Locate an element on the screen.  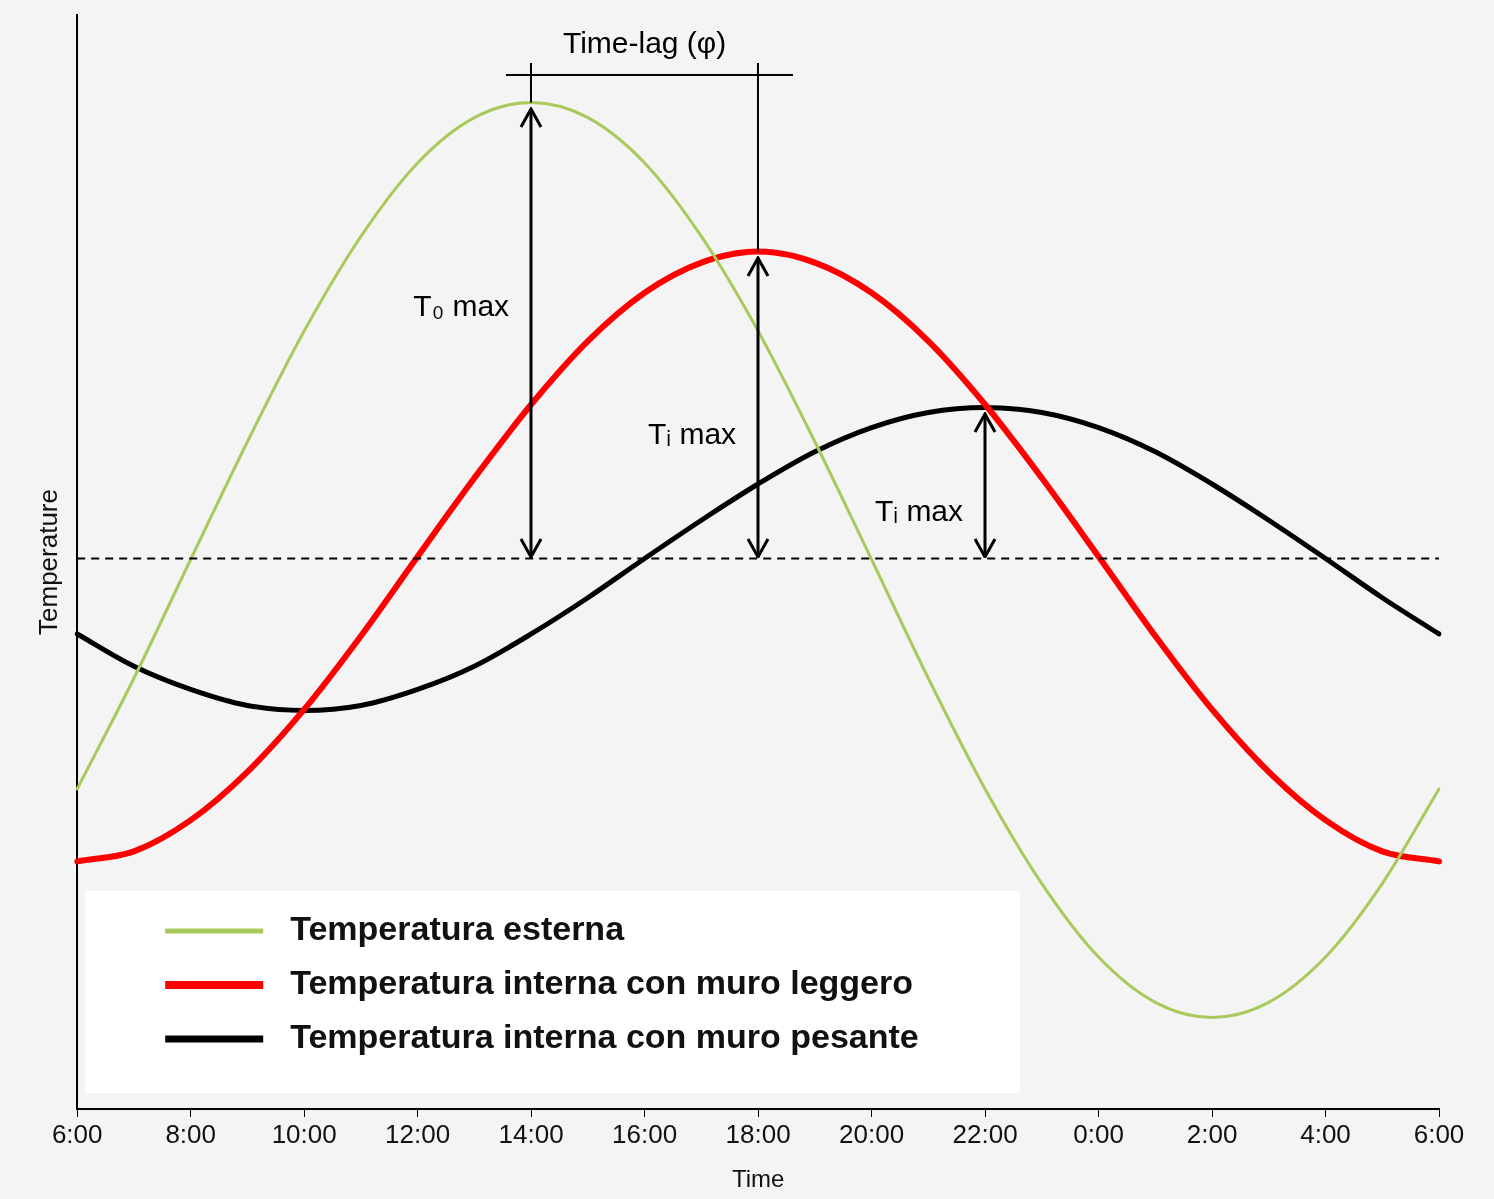
x-tick-label: 12:00 is located at coordinates (418, 1133).